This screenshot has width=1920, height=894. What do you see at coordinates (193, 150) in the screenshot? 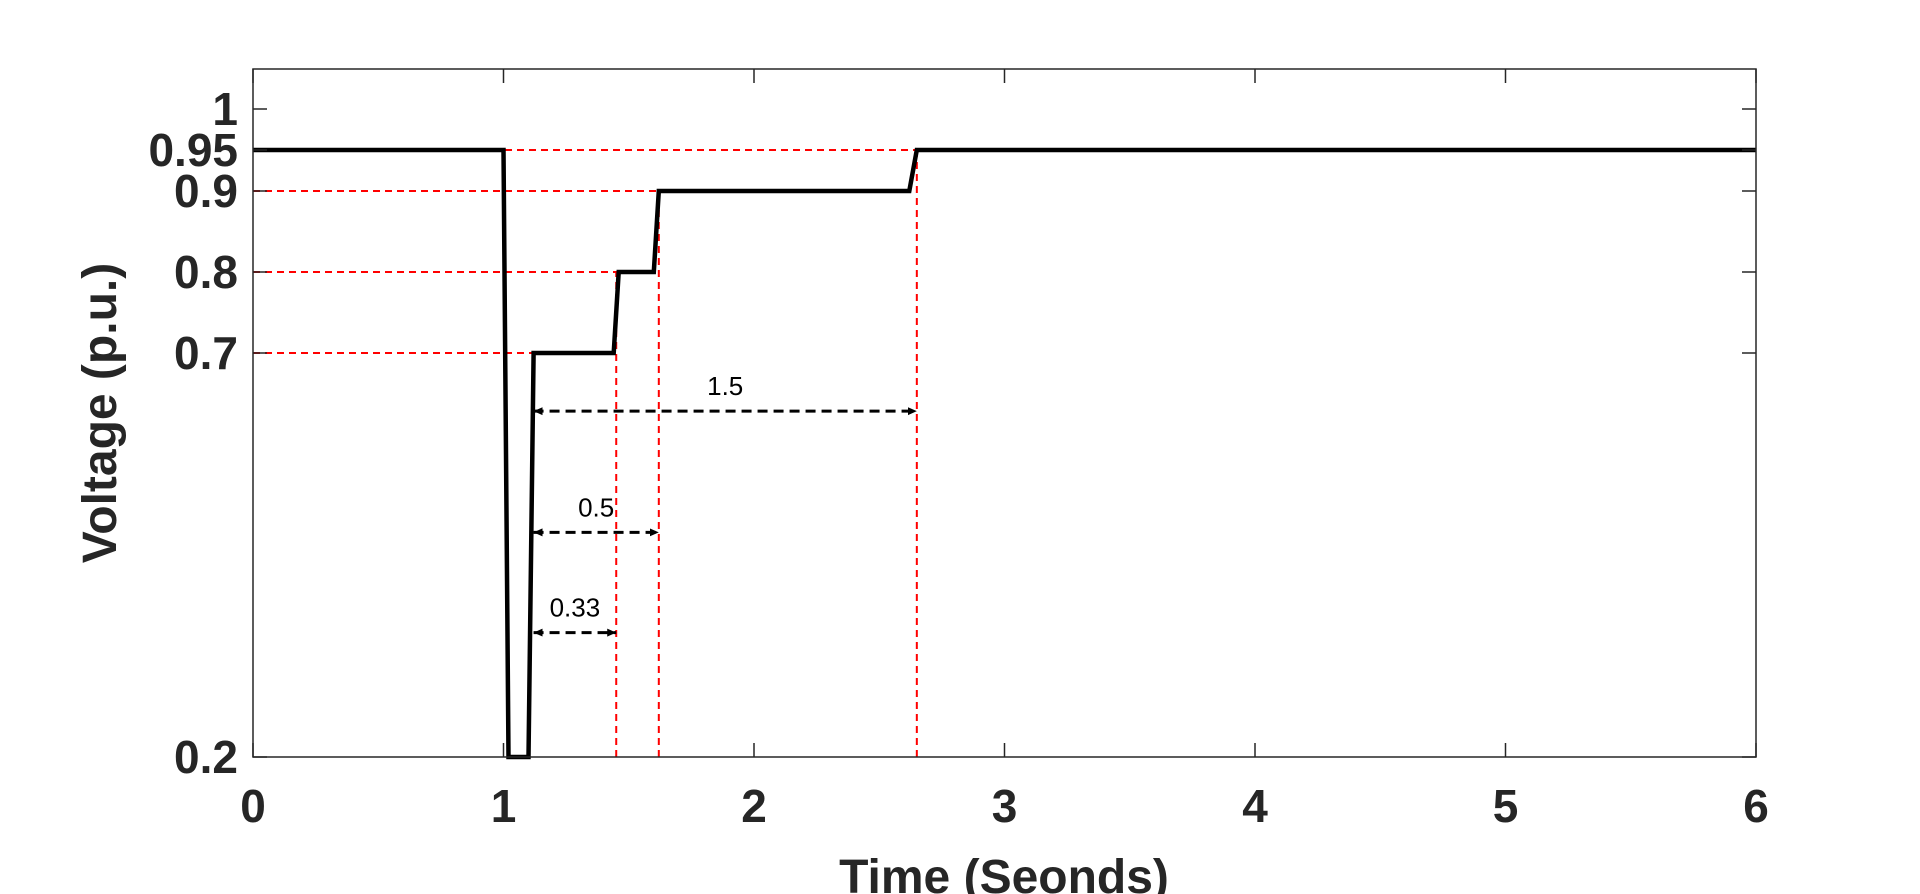
I see `y-tick-label: 0.95` at bounding box center [193, 150].